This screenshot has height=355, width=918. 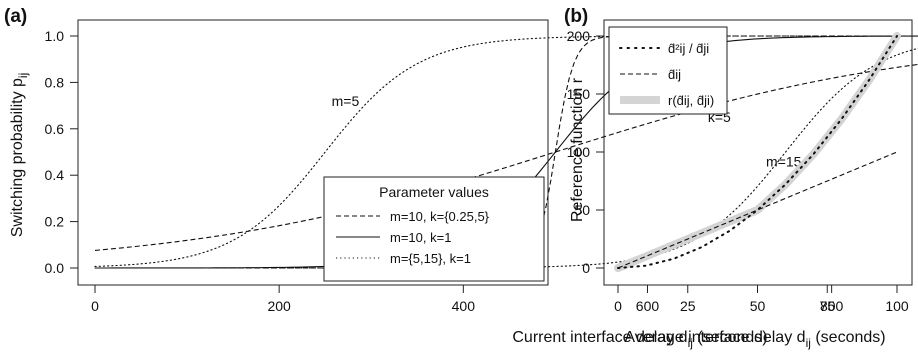 I want to click on panel-a-x-ticks: 020040060080010001200, so click(x=467, y=299).